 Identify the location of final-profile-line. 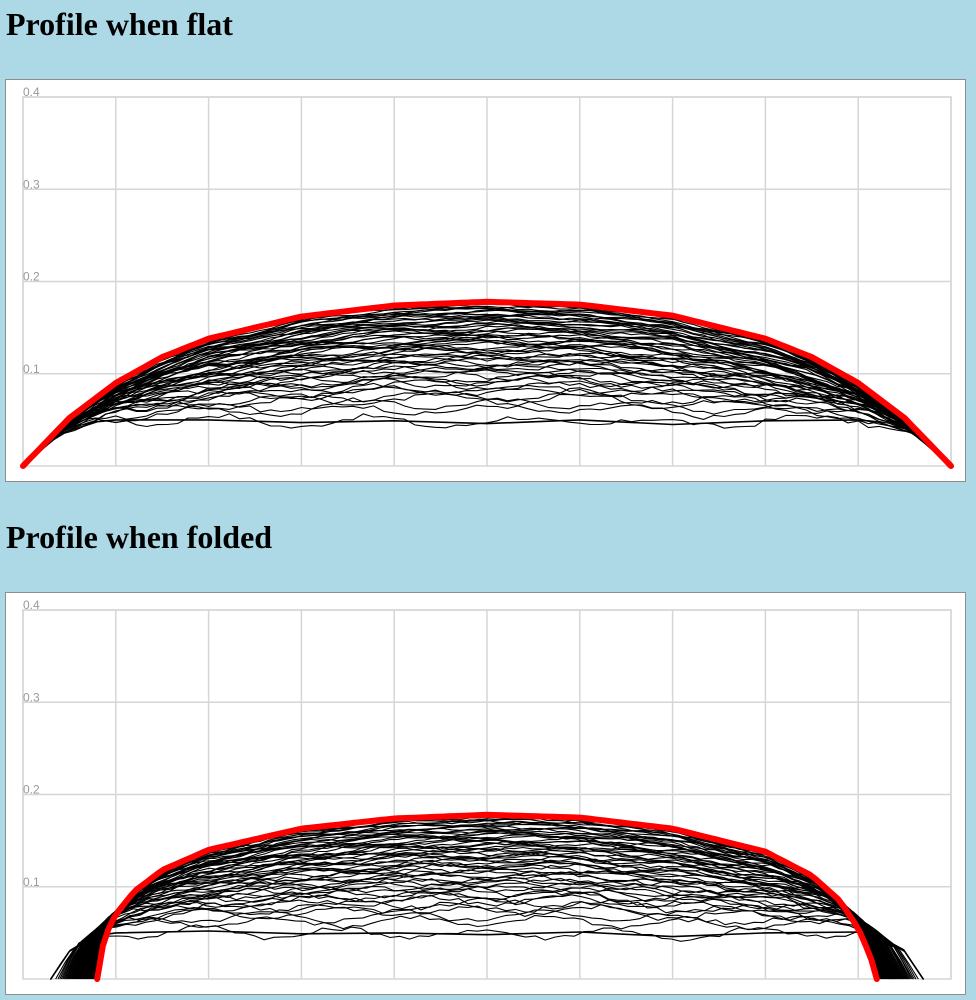
(487, 896).